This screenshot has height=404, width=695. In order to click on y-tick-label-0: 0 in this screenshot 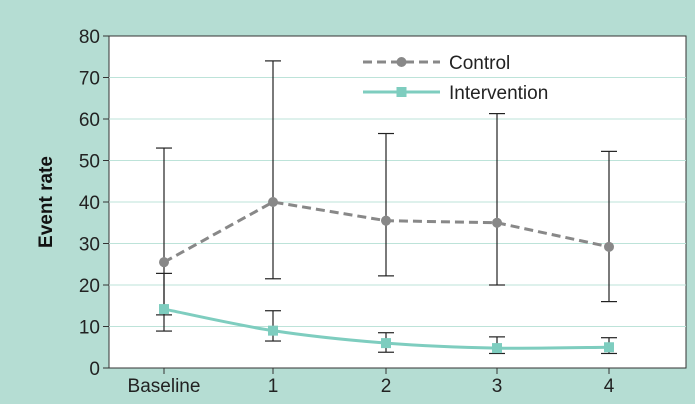, I will do `click(94, 369)`.